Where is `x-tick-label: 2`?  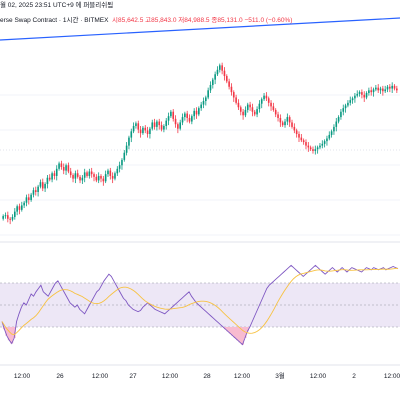 x-tick-label: 2 is located at coordinates (354, 376).